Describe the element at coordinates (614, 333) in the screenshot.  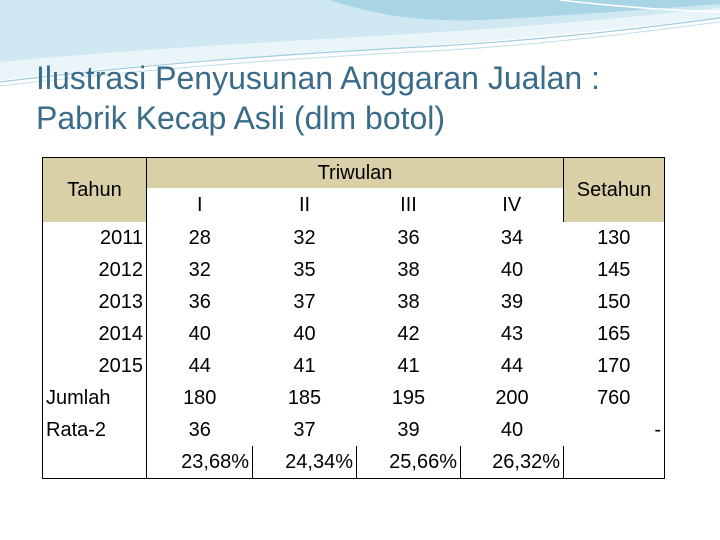
I see `cell-total: 165` at that location.